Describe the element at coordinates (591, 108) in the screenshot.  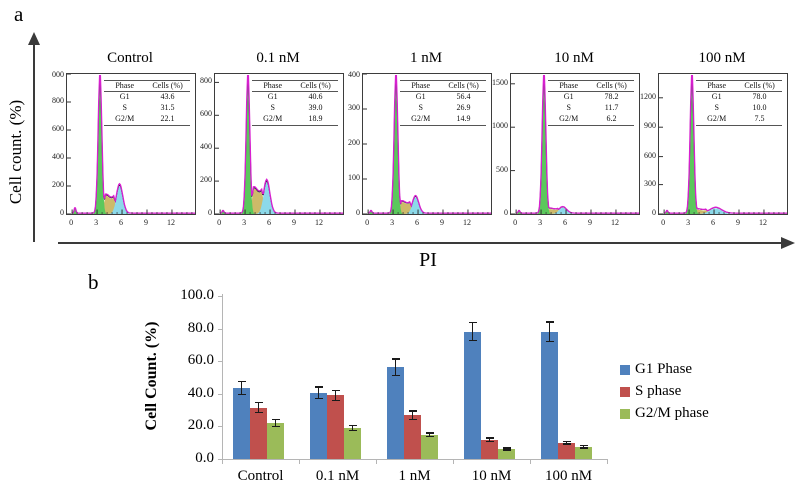
I see `phase-table-row: S 11.7` at that location.